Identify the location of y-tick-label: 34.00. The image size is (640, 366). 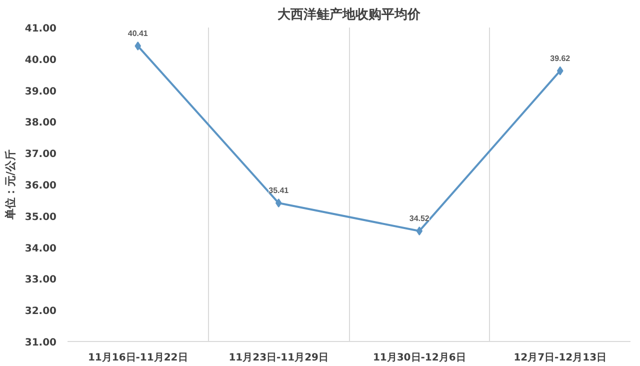
(40, 248).